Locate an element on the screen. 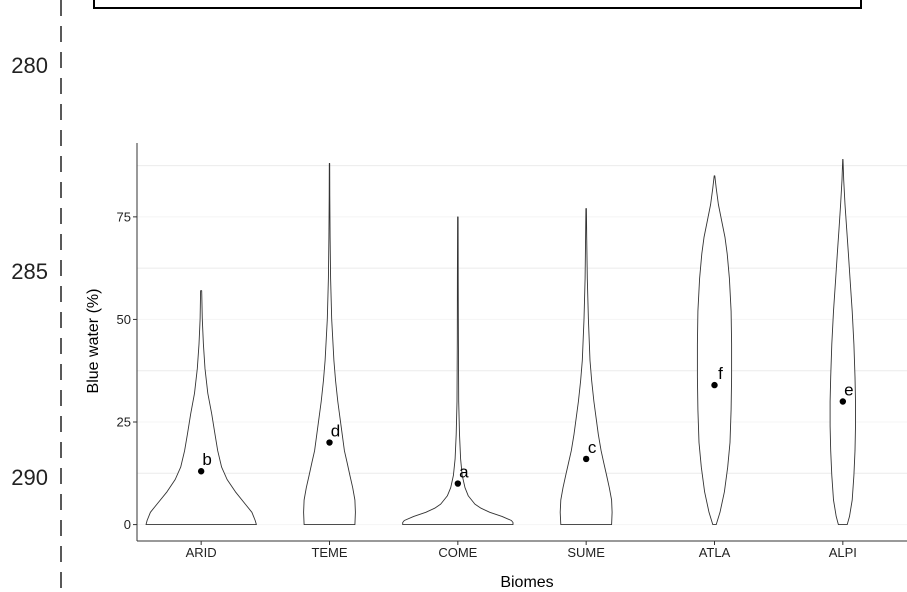 This screenshot has height=592, width=907. mean-point-sume is located at coordinates (586, 459).